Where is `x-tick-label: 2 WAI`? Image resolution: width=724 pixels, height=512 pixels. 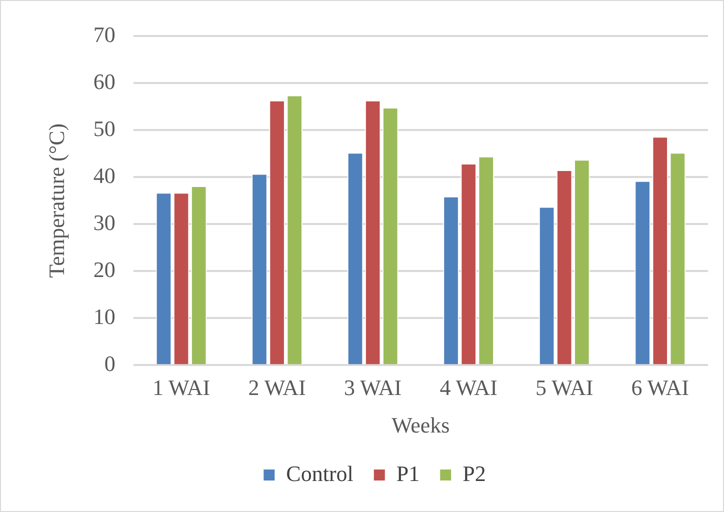
x-tick-label: 2 WAI is located at coordinates (277, 387).